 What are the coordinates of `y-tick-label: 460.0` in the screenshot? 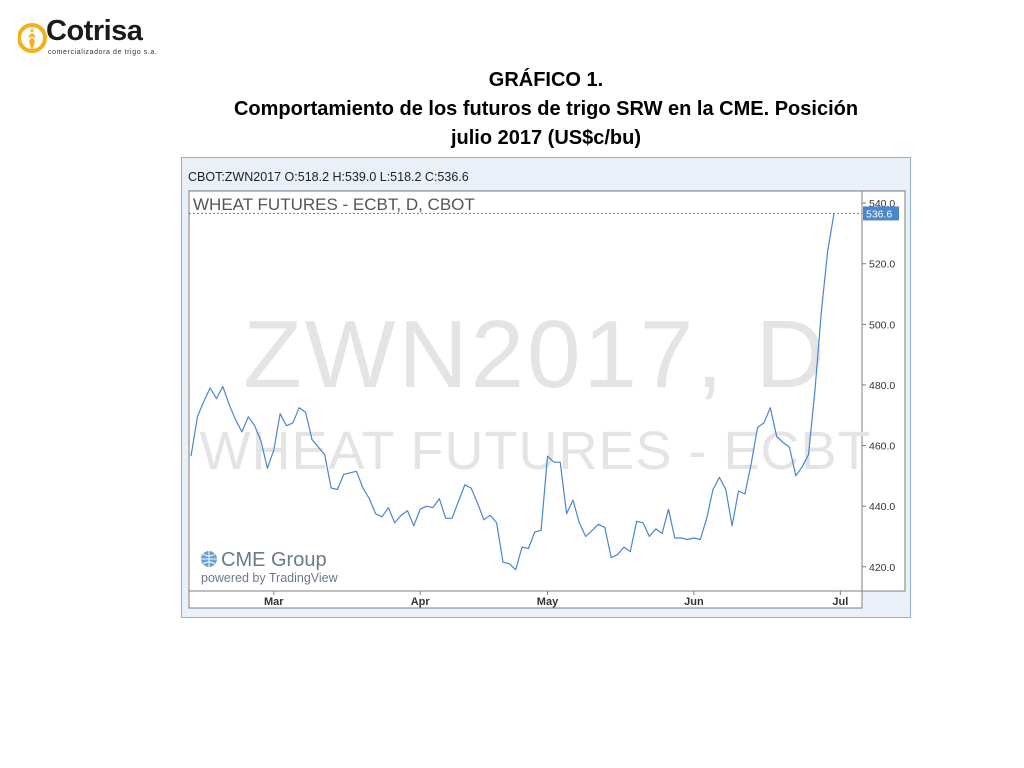 It's located at (882, 447).